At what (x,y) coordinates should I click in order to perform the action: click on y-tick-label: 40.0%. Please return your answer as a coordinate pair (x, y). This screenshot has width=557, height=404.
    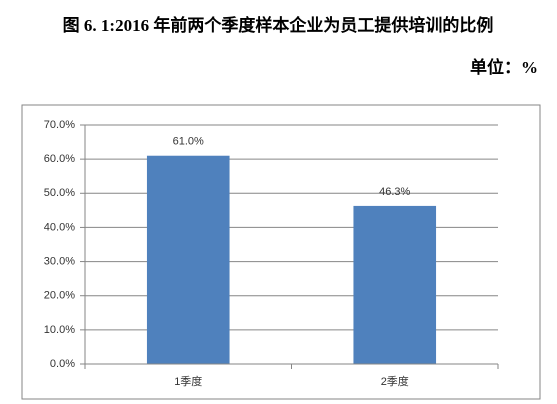
    Looking at the image, I should click on (59, 227).